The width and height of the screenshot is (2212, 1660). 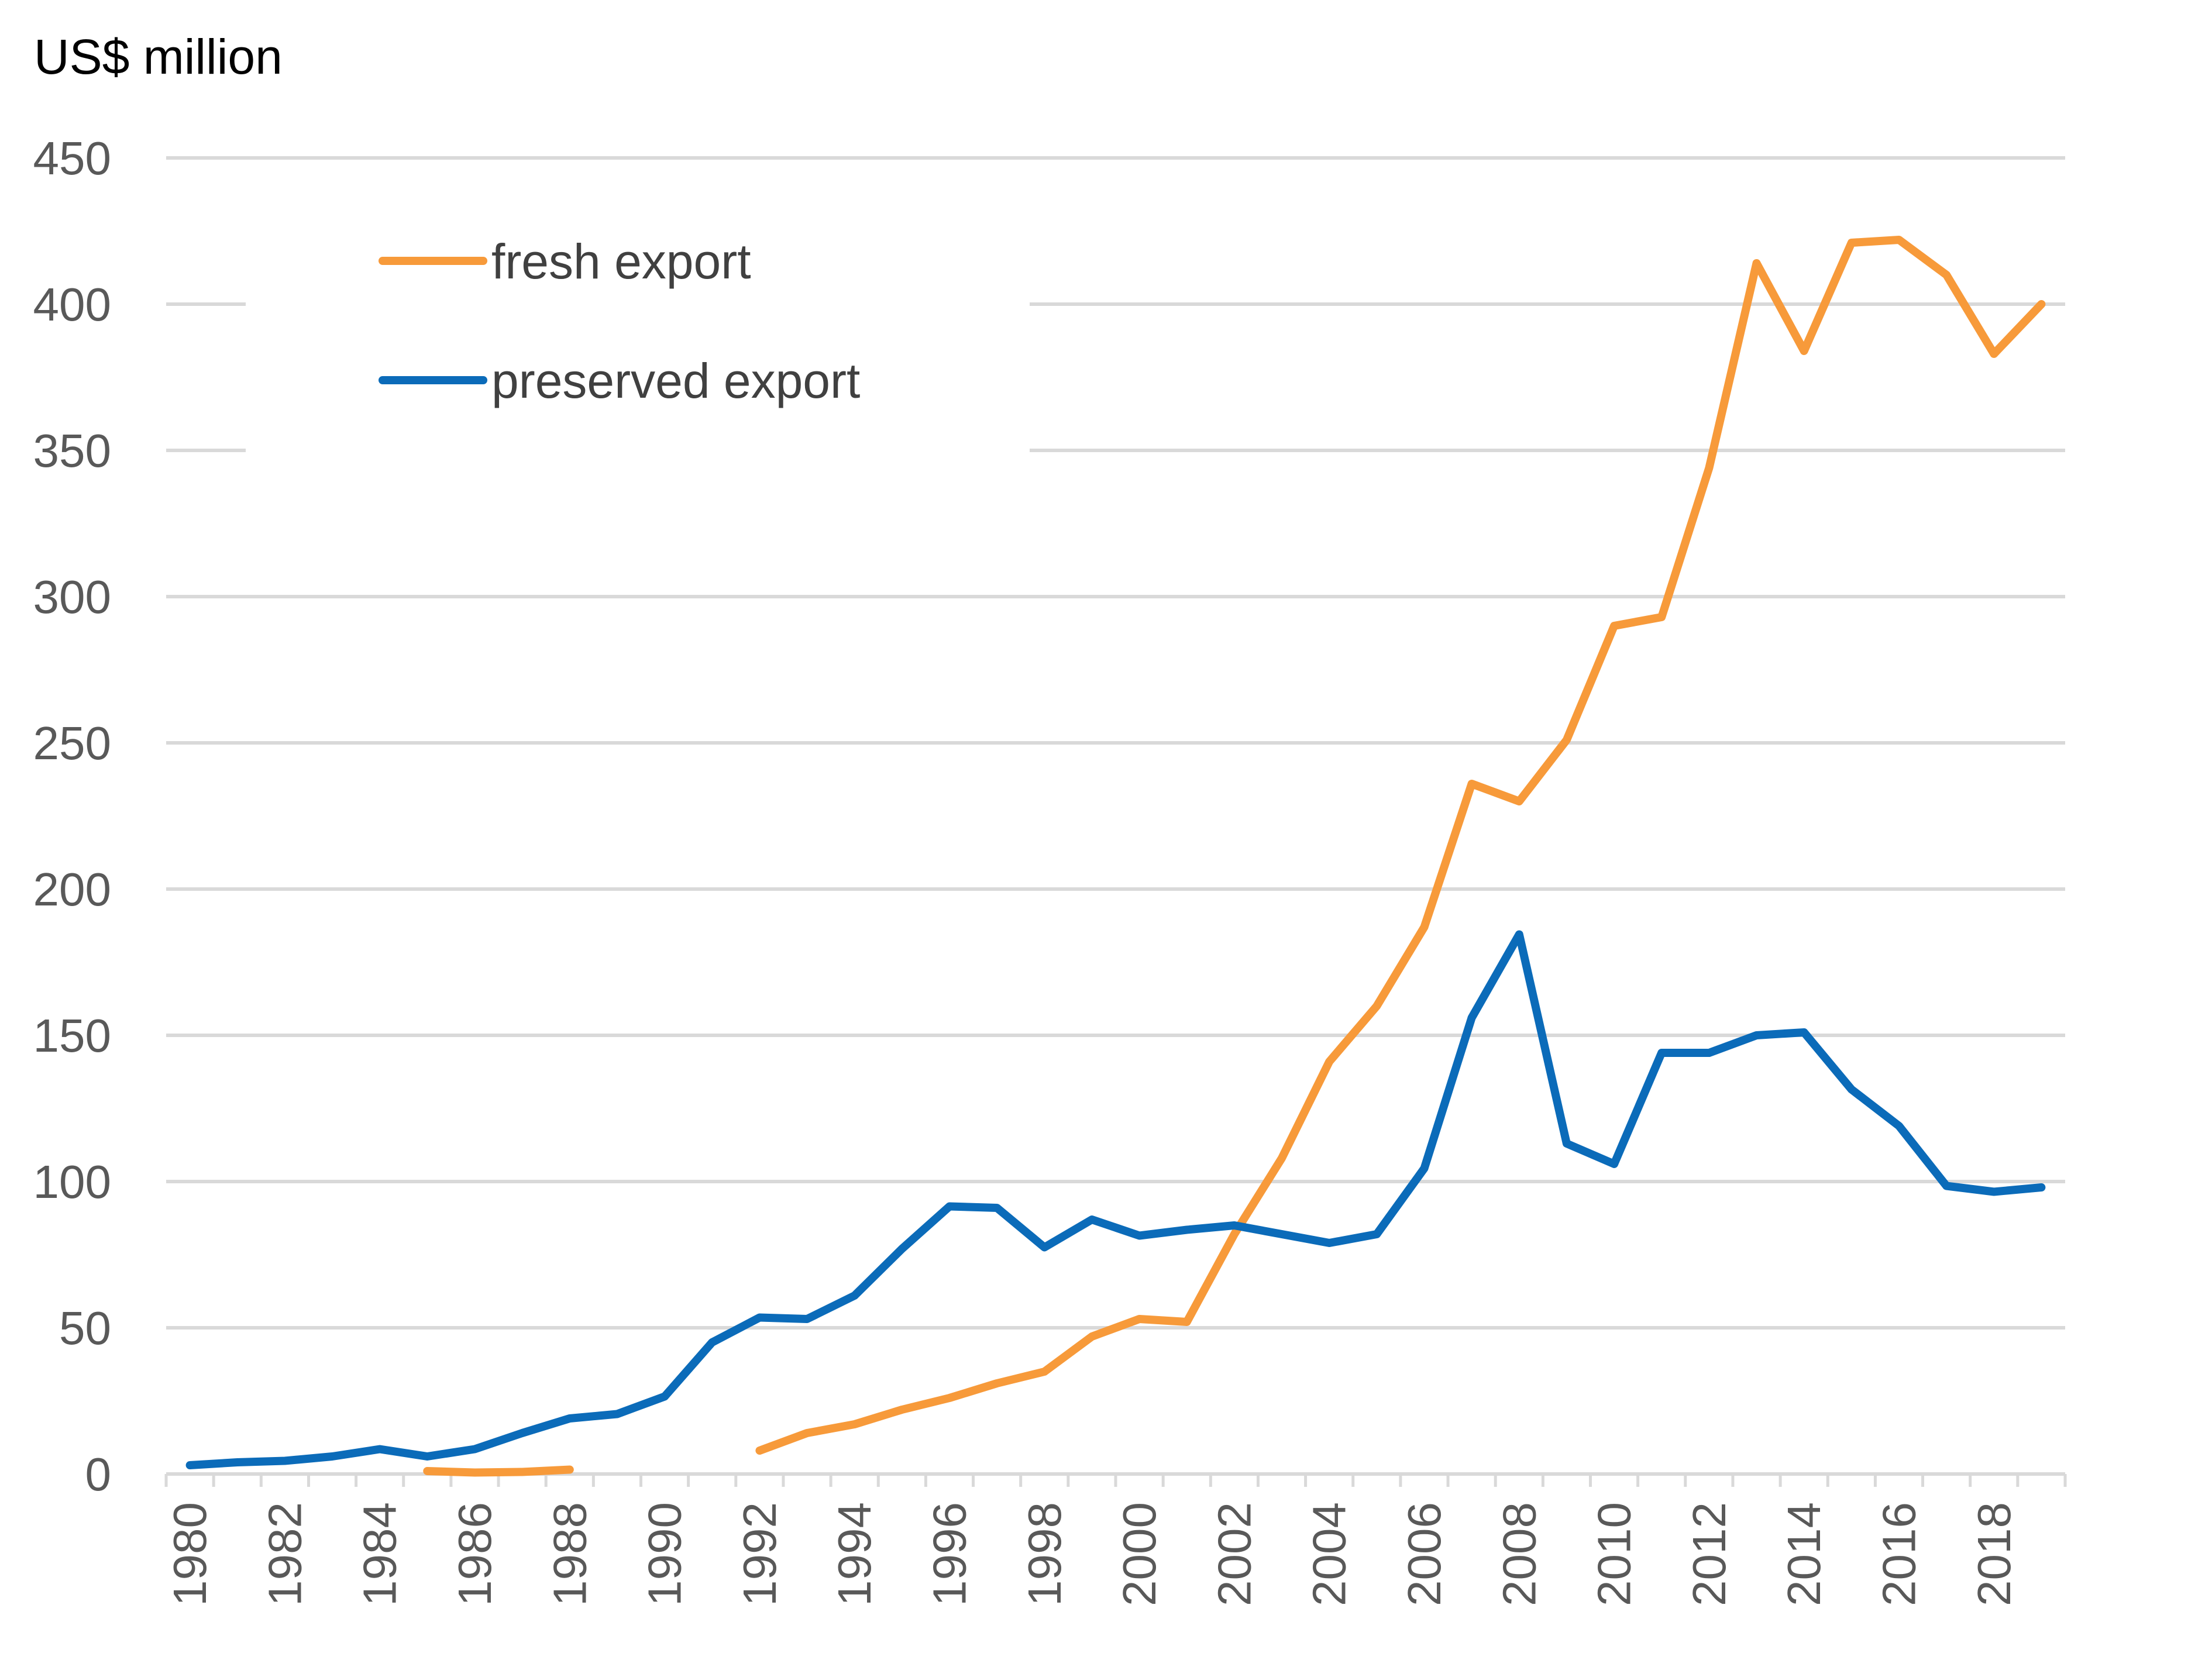 I want to click on x-tick-label: 2006, so click(x=1424, y=1554).